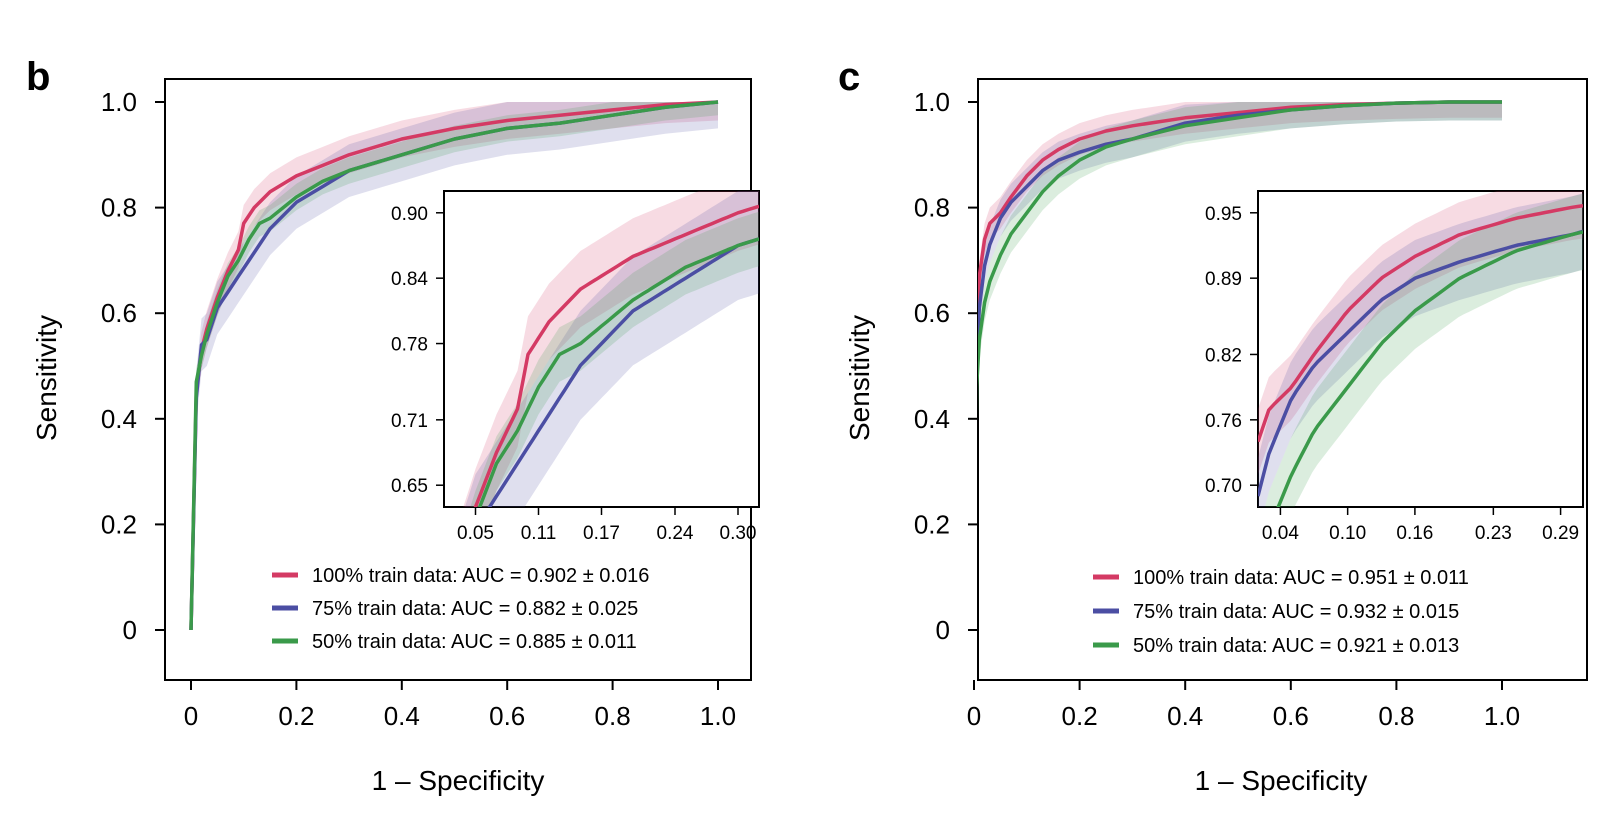  Describe the element at coordinates (1223, 214) in the screenshot. I see `inset-y-tick-label: 0.95` at that location.